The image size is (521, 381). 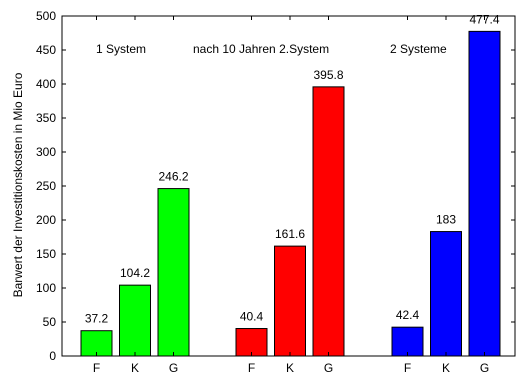 I want to click on y-tick-label: 400, so click(x=46, y=84).